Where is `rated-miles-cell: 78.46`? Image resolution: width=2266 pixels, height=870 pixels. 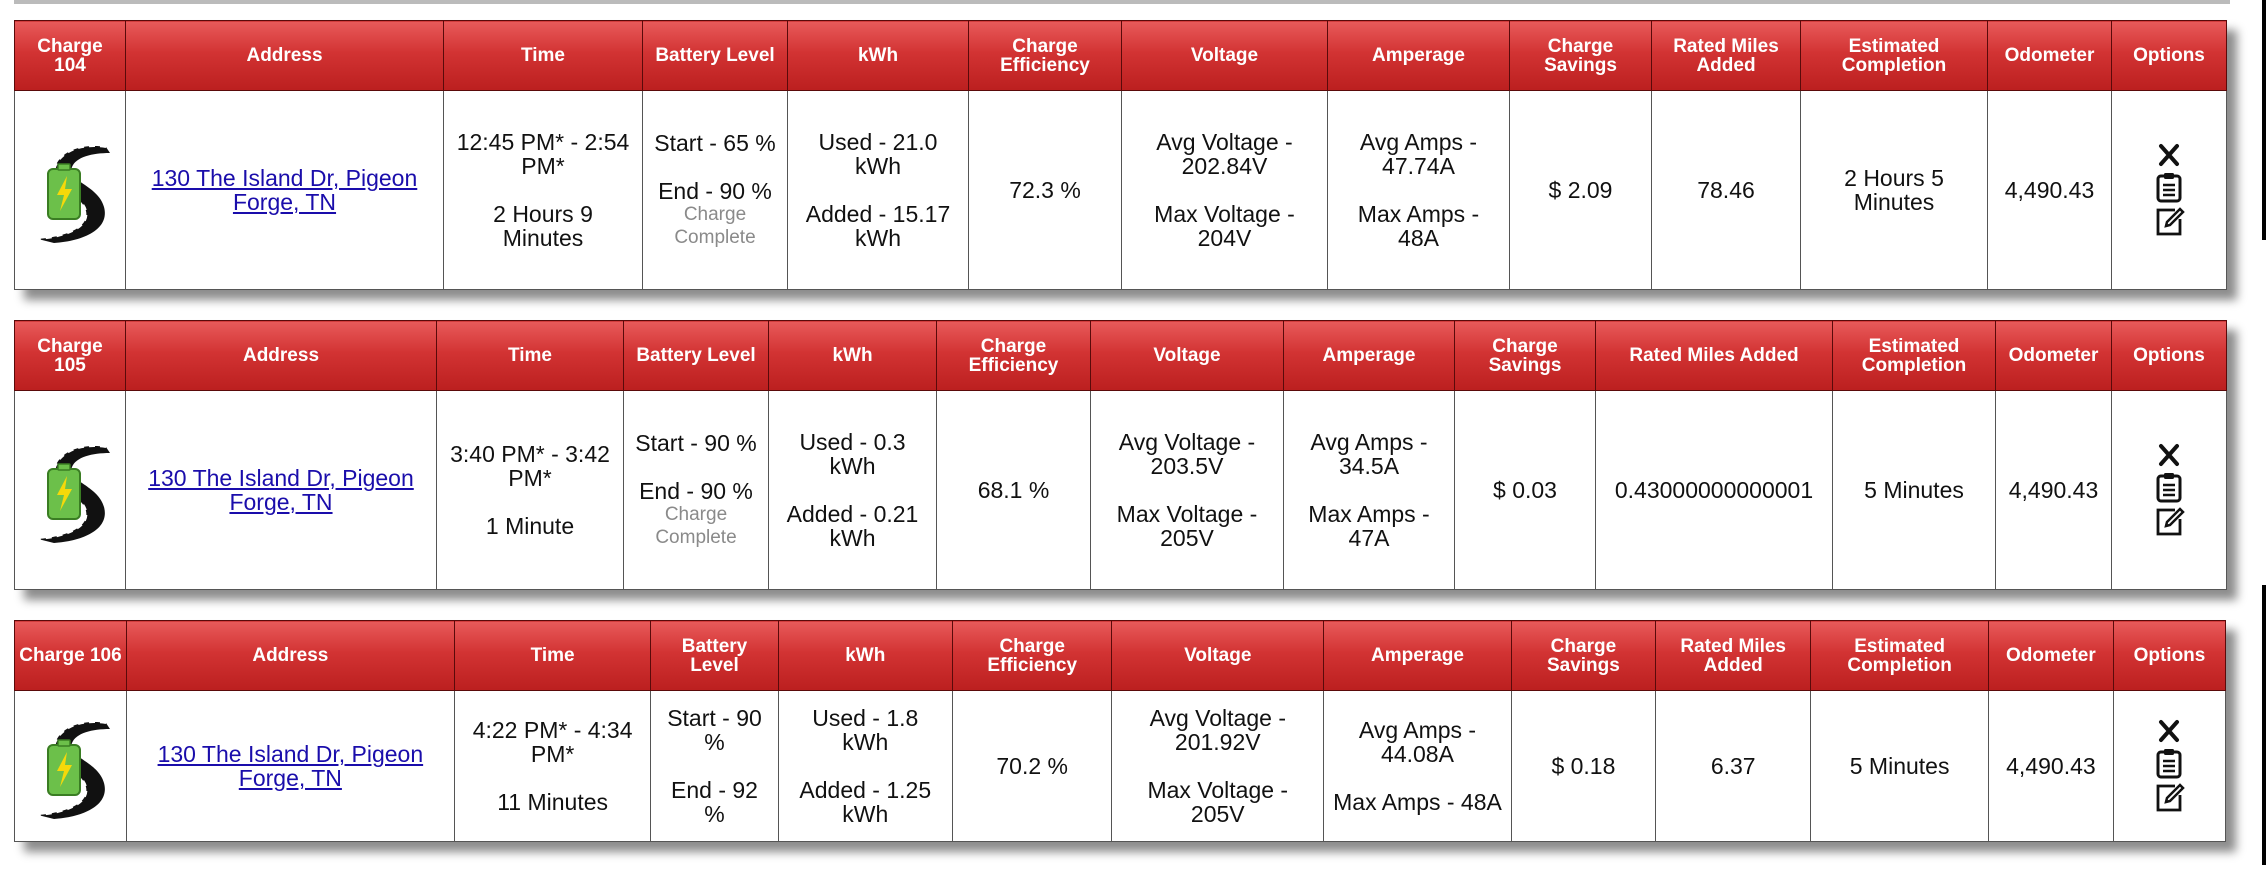 rated-miles-cell: 78.46 is located at coordinates (1726, 190).